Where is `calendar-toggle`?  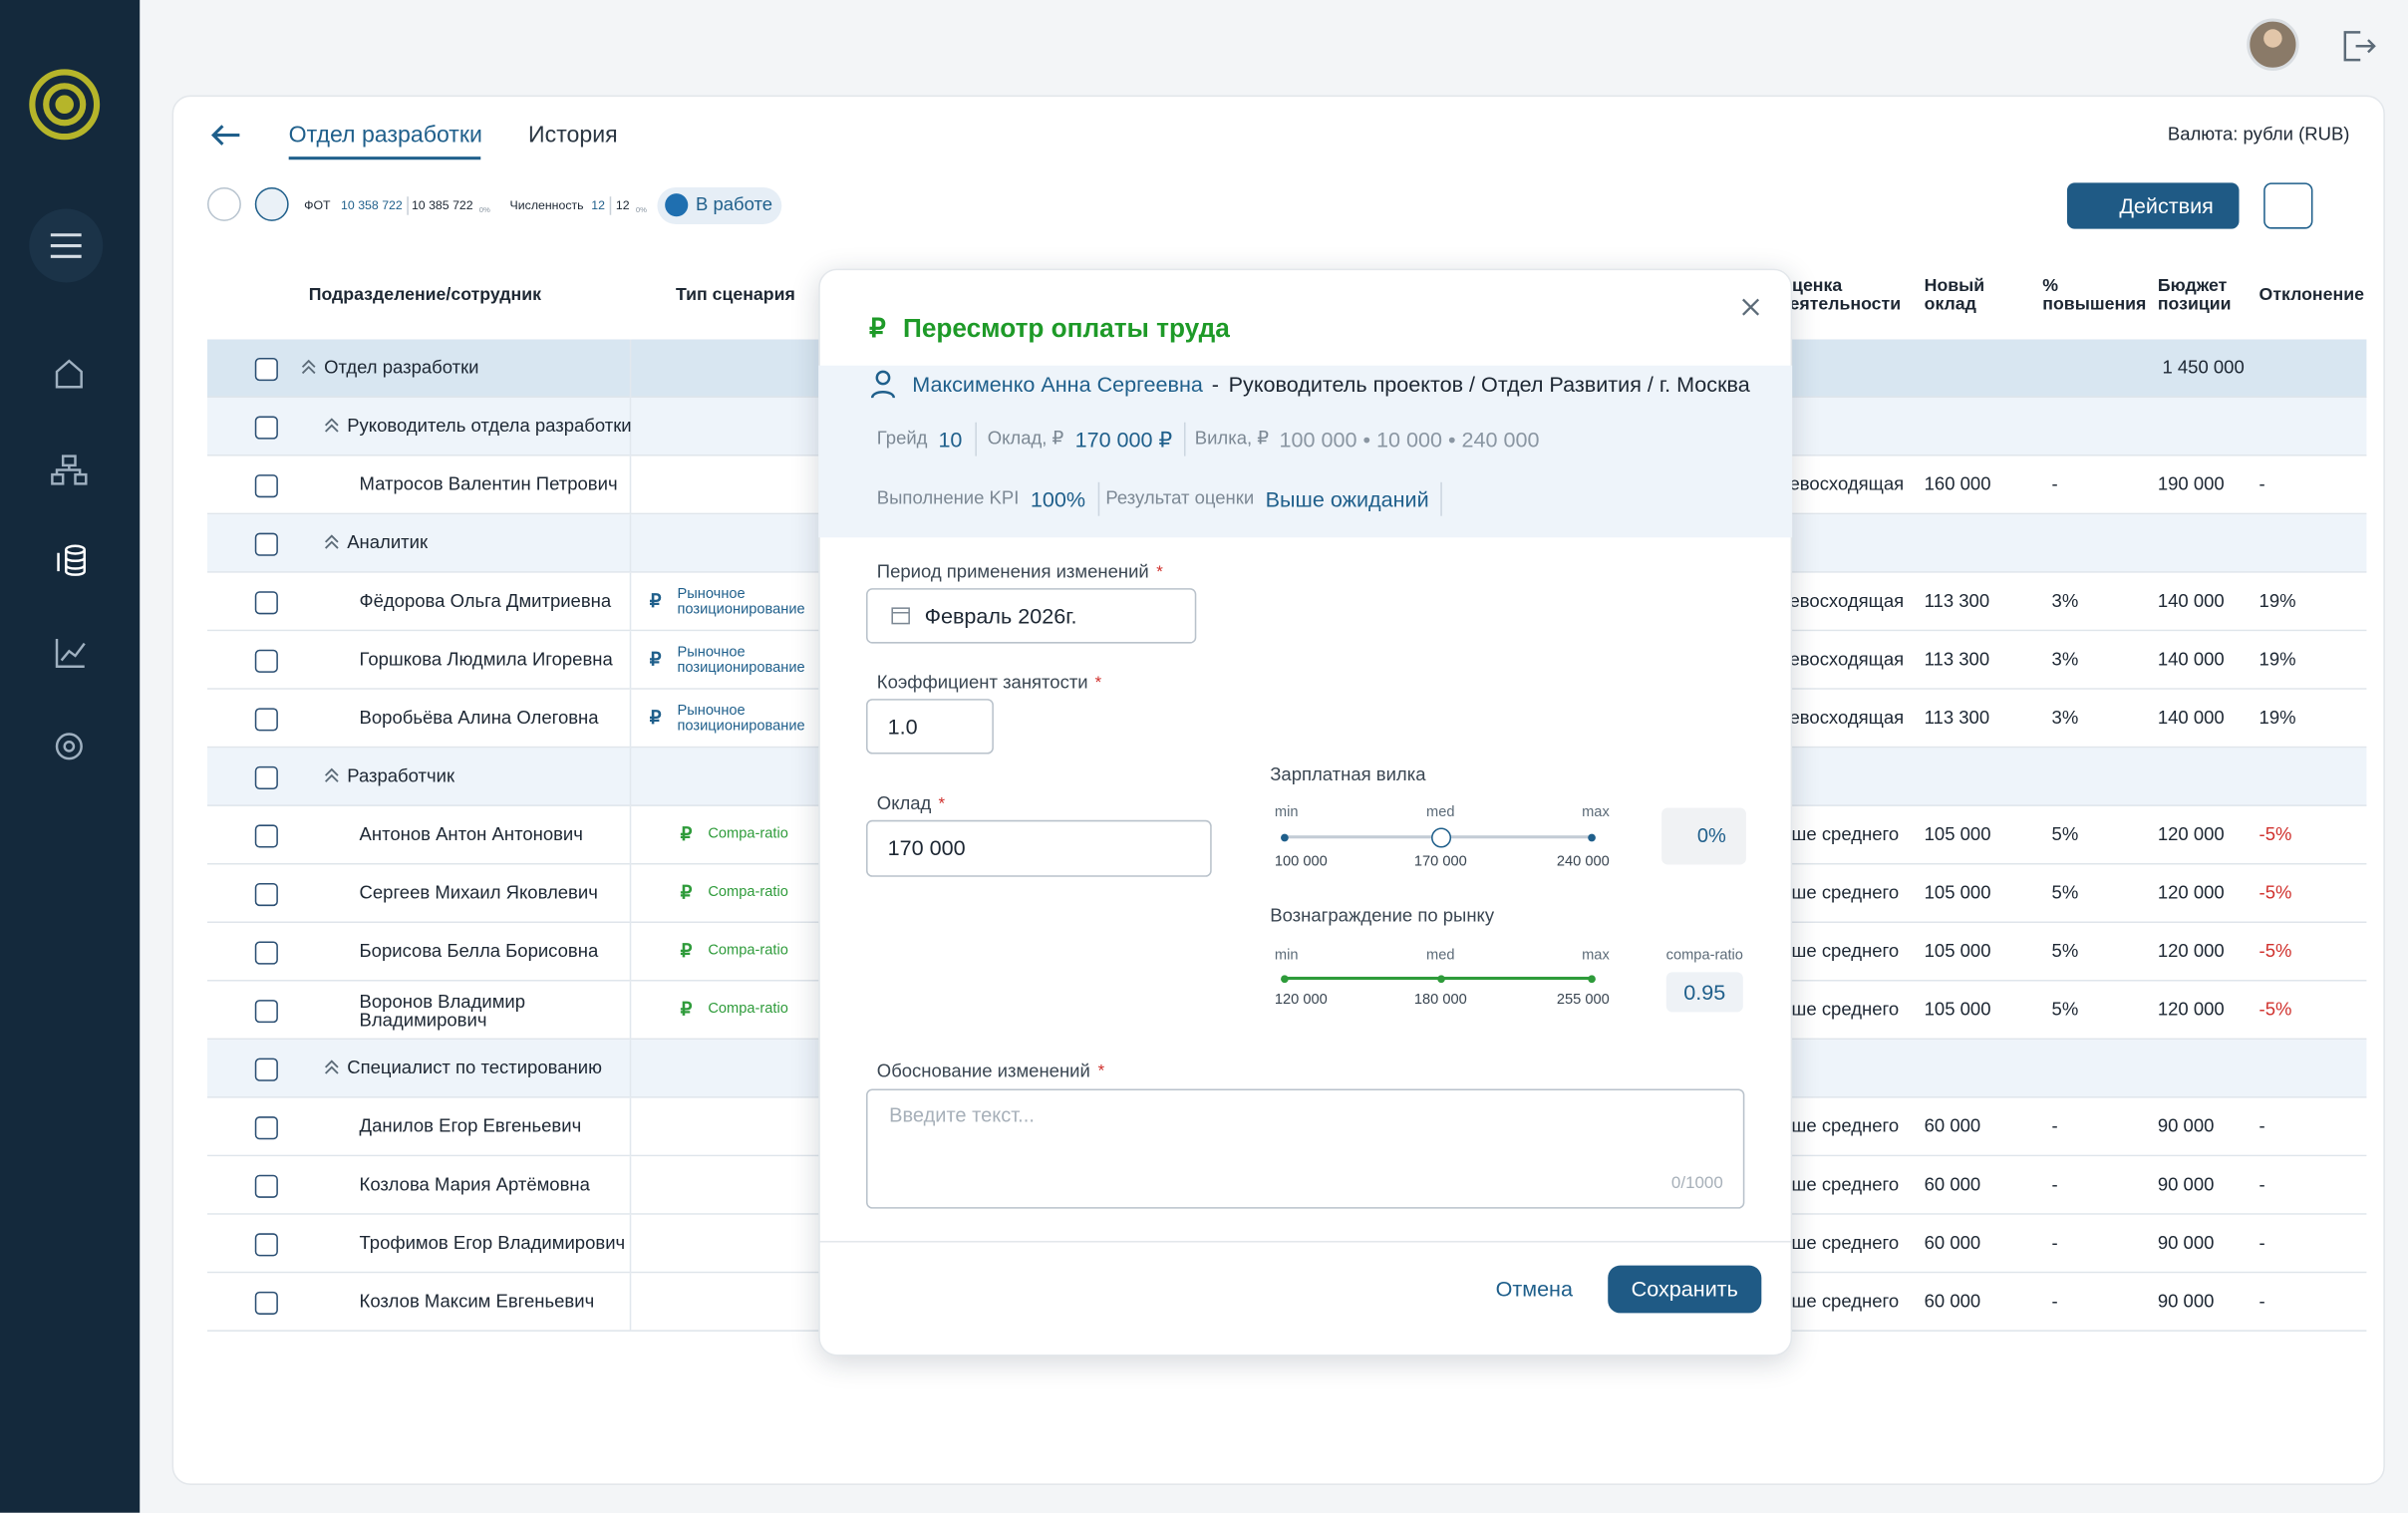 calendar-toggle is located at coordinates (224, 203).